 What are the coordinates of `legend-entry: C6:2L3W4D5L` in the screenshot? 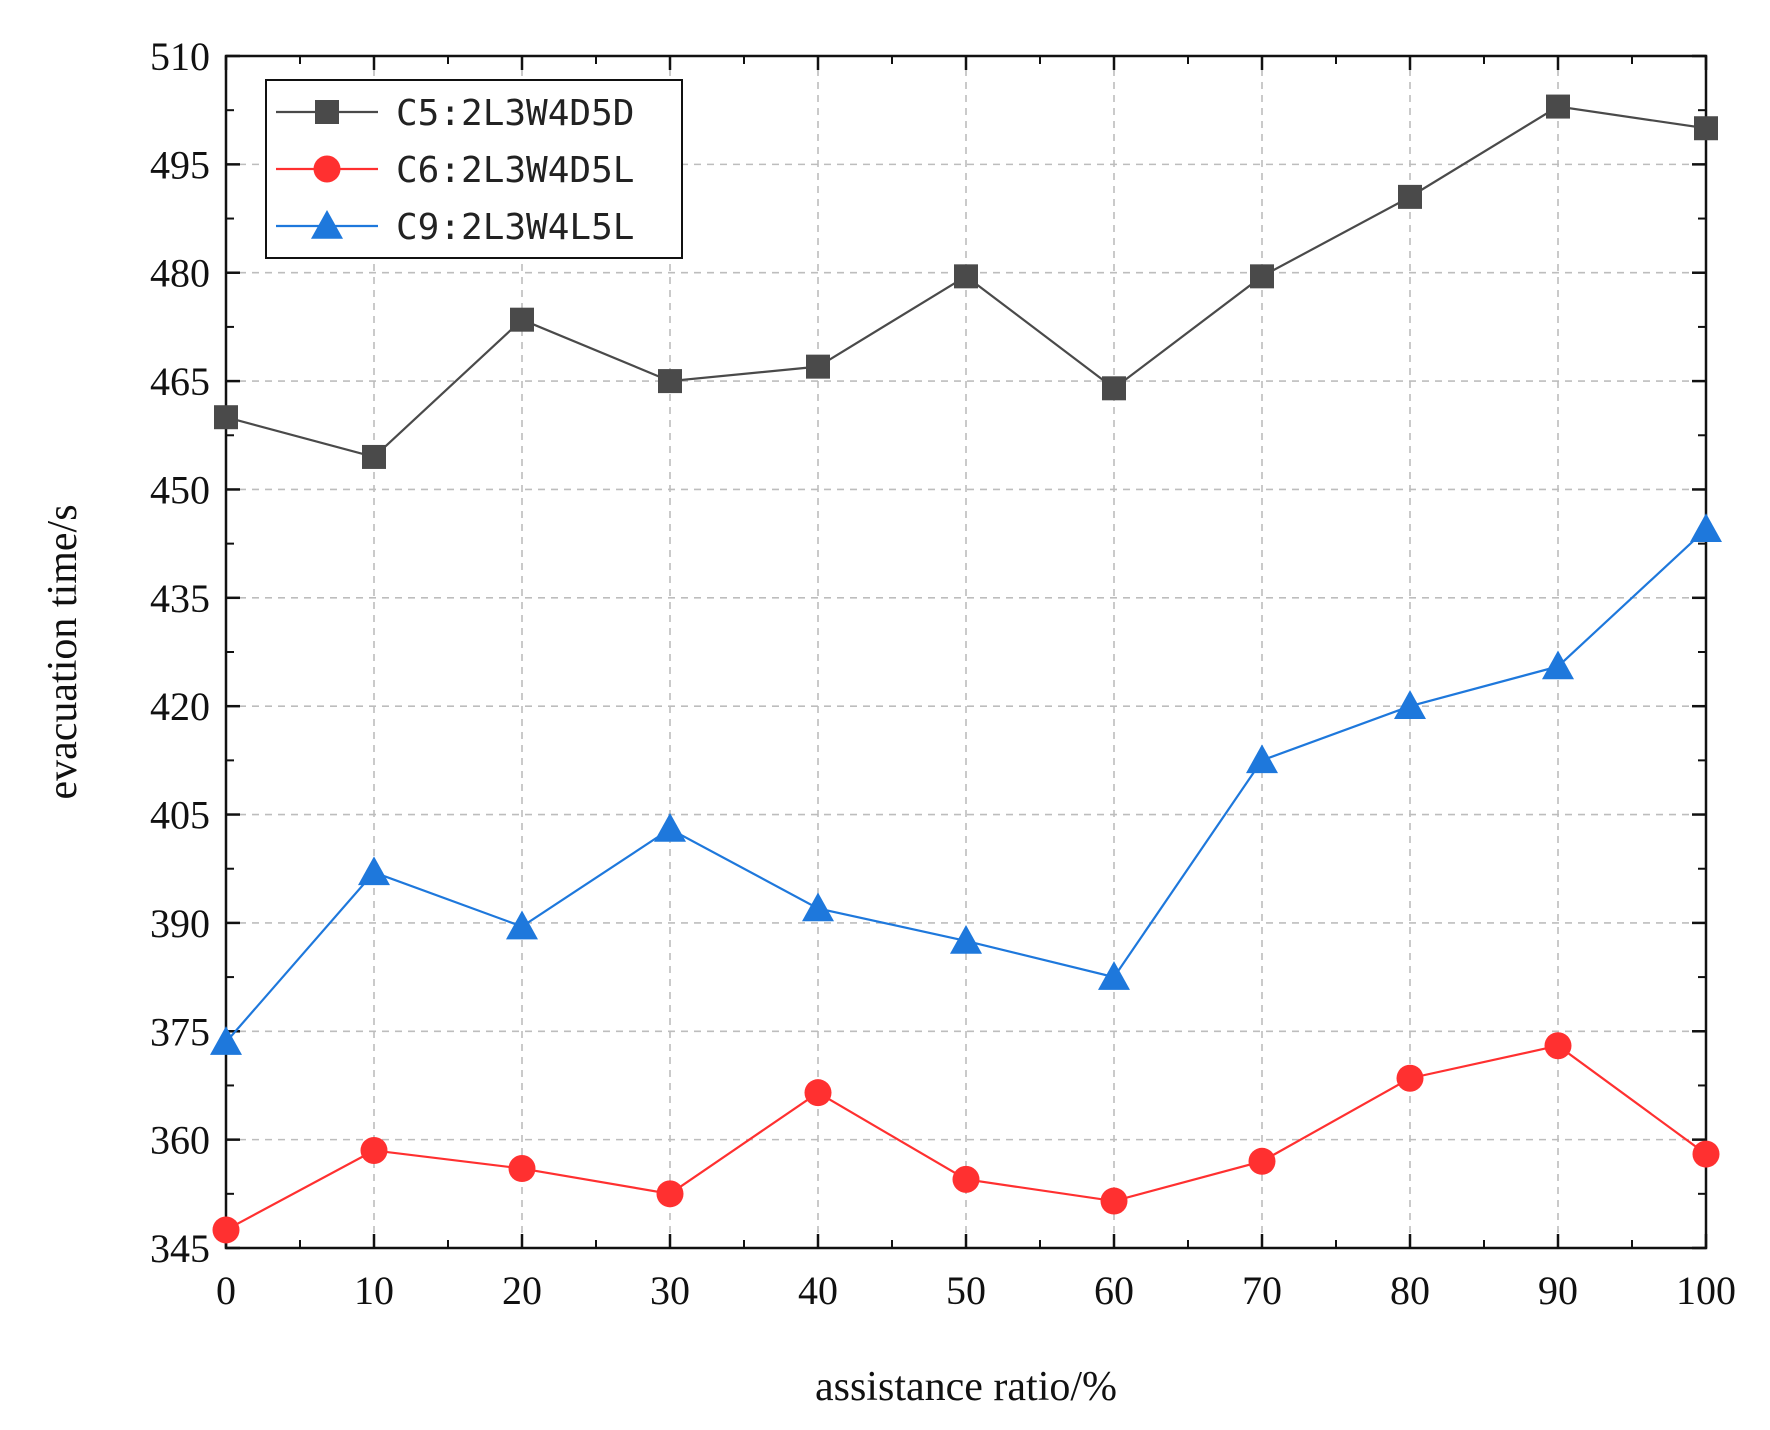 It's located at (515, 170).